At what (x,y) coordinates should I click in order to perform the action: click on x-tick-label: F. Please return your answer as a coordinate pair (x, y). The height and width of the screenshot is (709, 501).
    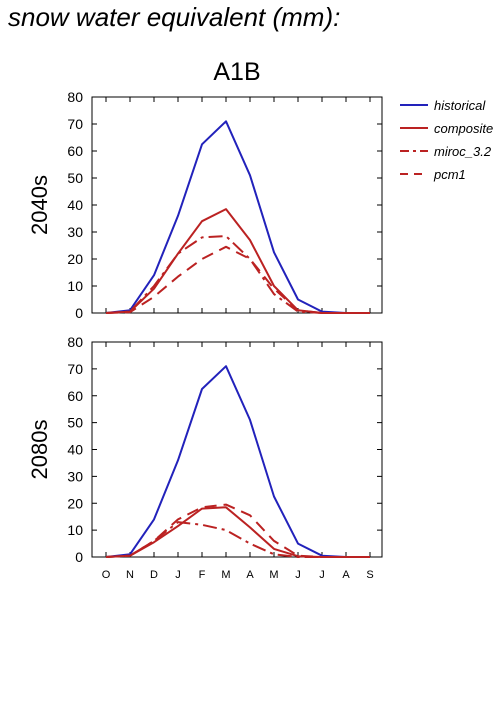
    Looking at the image, I should click on (202, 575).